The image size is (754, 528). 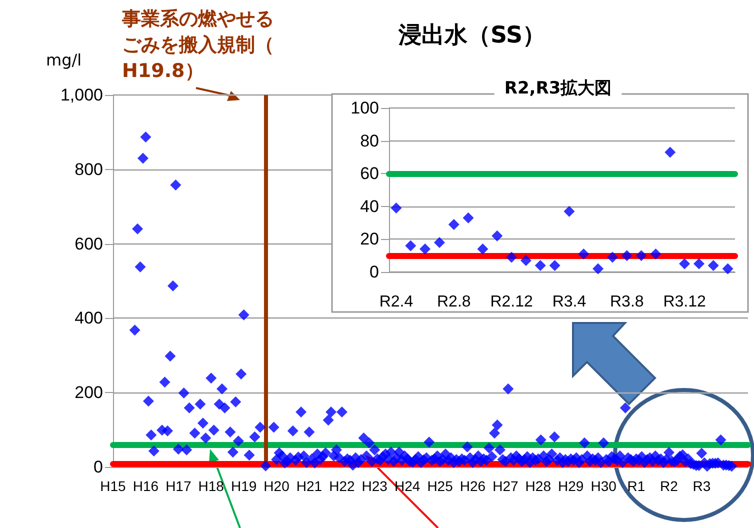 I want to click on x-tick-label: H20, so click(x=277, y=486).